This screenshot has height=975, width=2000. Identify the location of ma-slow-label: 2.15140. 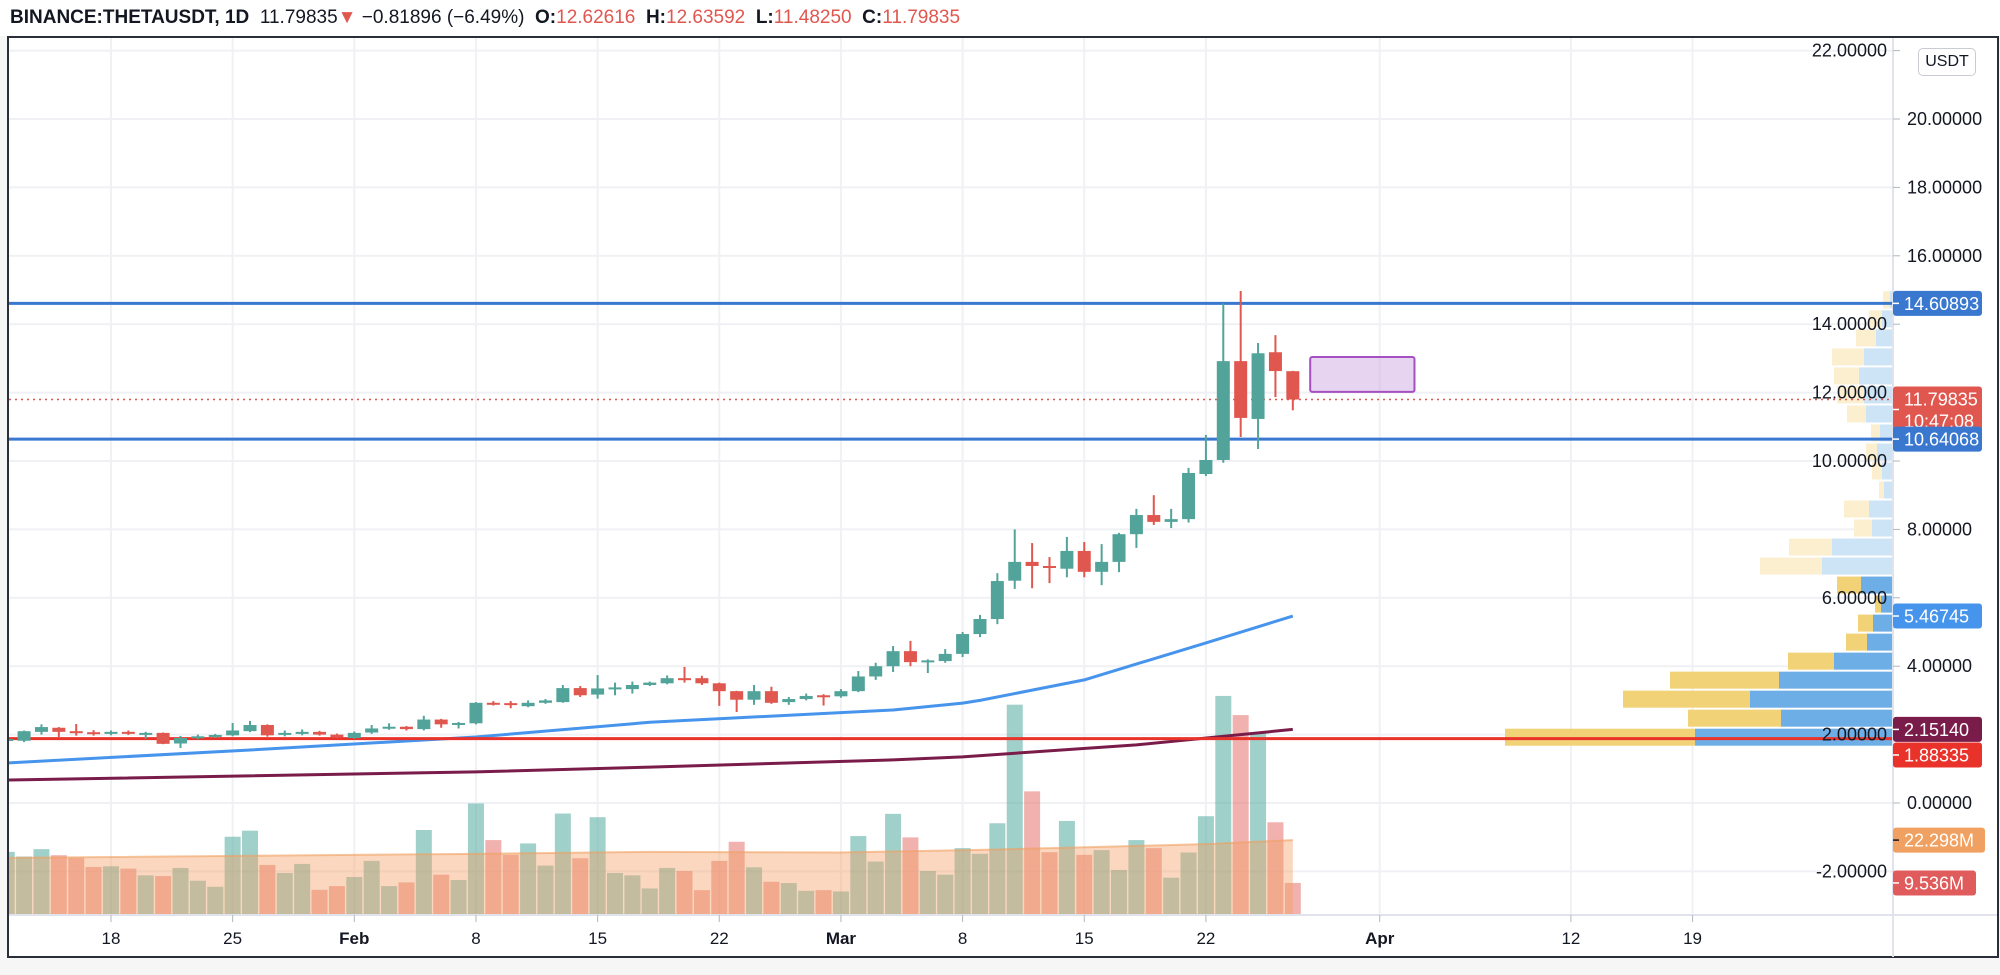
(1937, 729).